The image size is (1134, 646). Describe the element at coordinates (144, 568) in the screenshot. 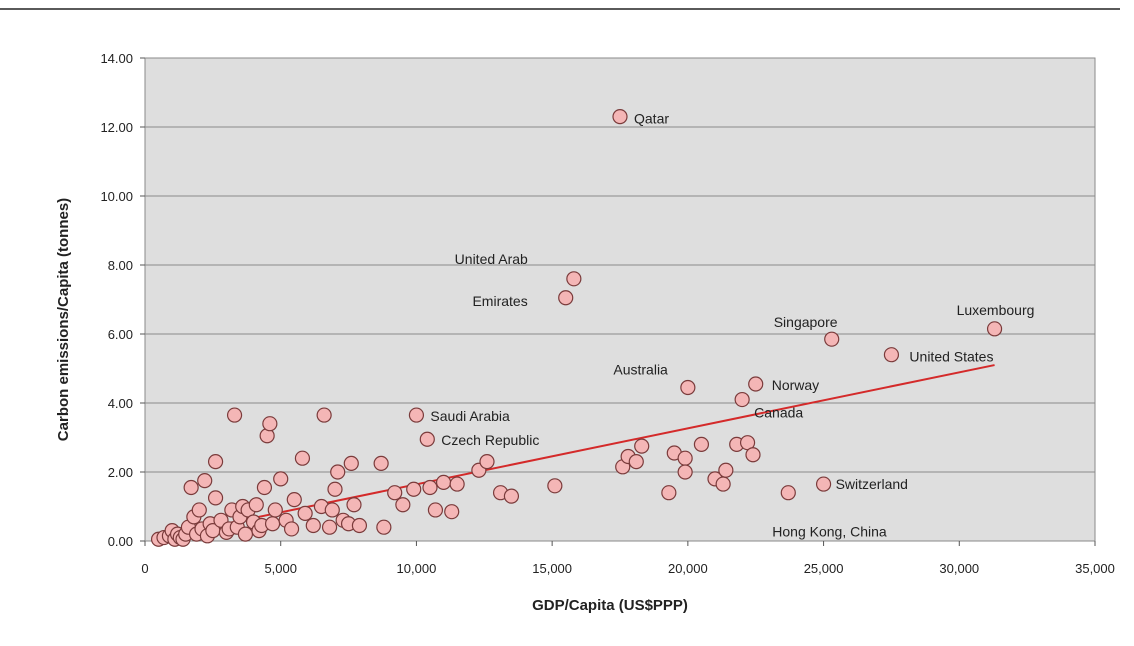

I see `x-tick-label: 0` at that location.